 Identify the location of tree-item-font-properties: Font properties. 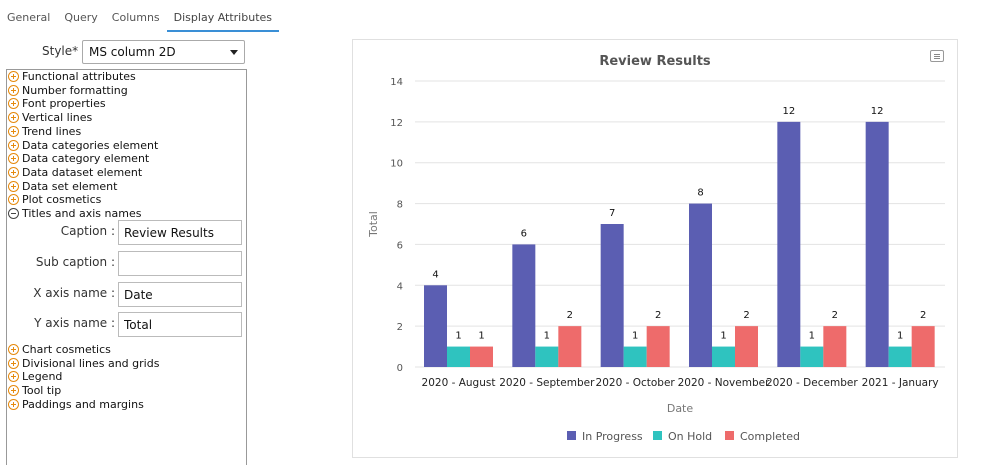
(57, 103).